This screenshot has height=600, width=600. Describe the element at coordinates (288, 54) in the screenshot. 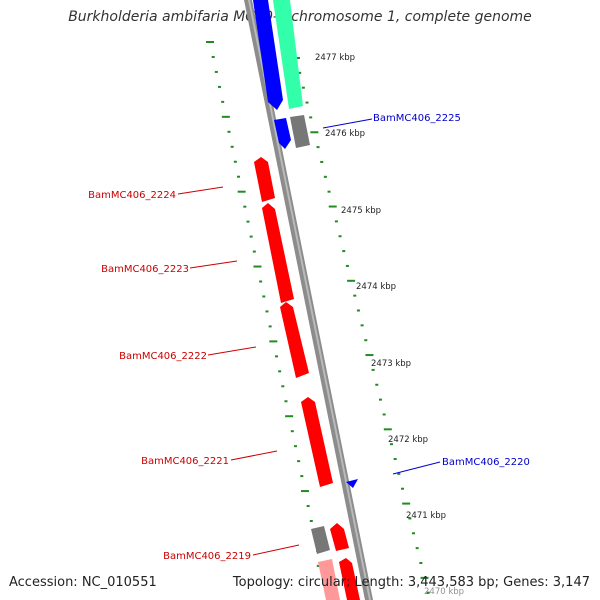

I see `rna-gene-green` at that location.